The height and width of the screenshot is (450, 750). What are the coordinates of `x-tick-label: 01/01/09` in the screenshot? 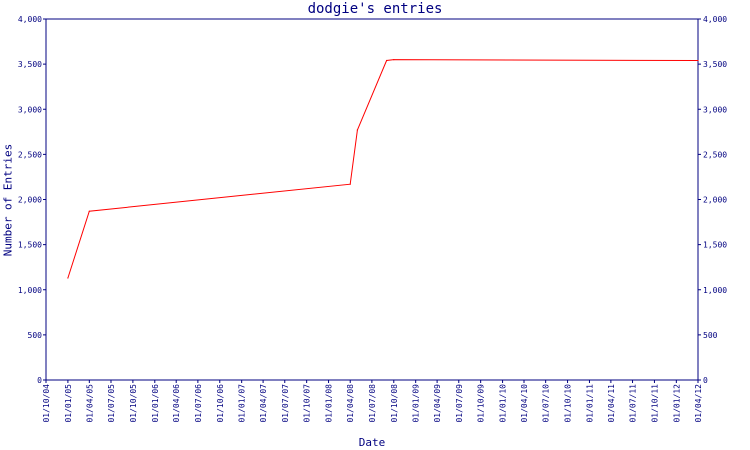 It's located at (416, 403).